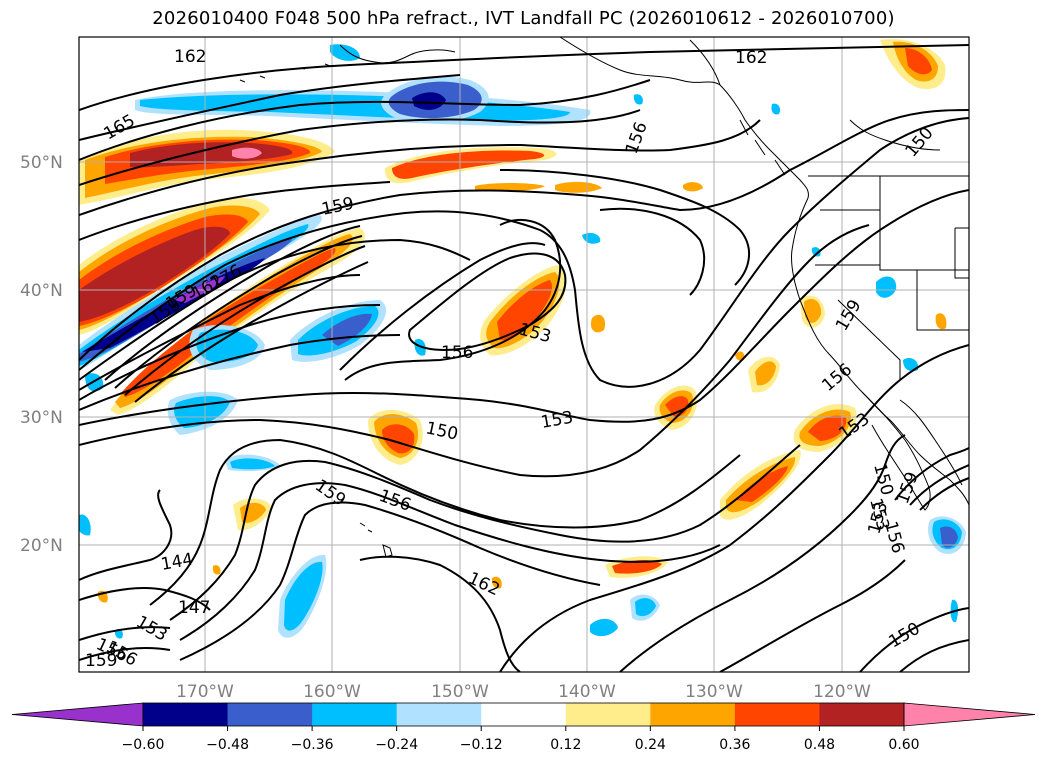 The image size is (1047, 765). What do you see at coordinates (41, 546) in the screenshot?
I see `lat-label: 20°N` at bounding box center [41, 546].